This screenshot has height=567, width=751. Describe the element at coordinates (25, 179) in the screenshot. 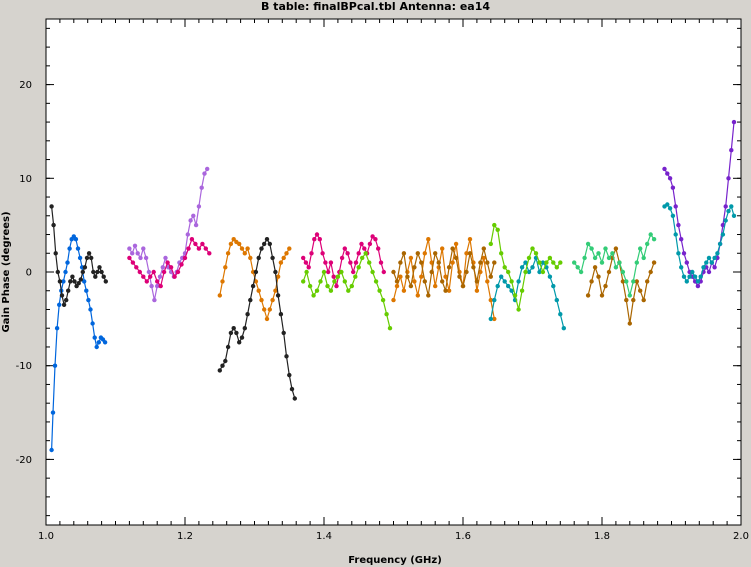

I see `y-tick-label: 10` at that location.